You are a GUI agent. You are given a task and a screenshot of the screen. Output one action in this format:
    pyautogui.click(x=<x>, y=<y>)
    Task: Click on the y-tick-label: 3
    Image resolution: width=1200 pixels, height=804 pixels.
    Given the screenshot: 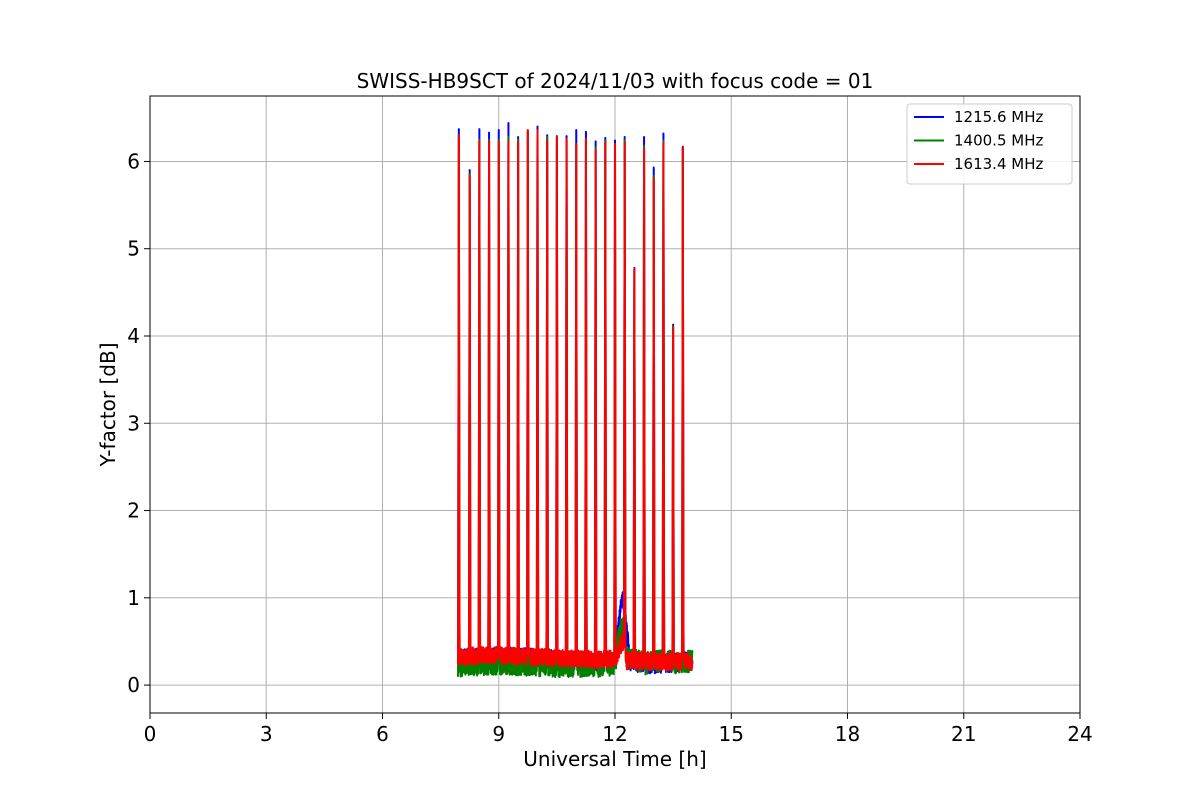 What is the action you would take?
    pyautogui.click(x=133, y=423)
    